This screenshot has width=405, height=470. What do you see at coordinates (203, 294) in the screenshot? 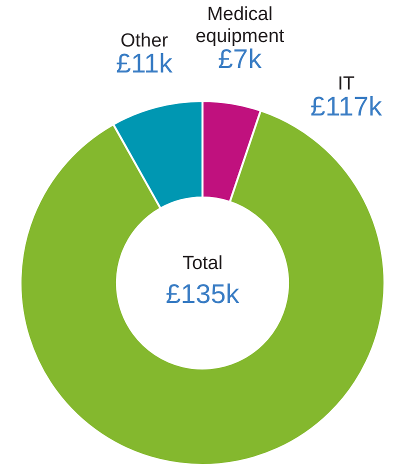
I see `text: £135k` at bounding box center [203, 294].